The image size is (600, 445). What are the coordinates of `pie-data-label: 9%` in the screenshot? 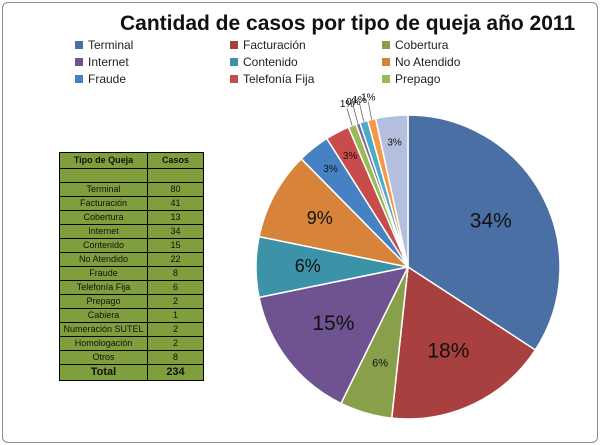 It's located at (320, 218).